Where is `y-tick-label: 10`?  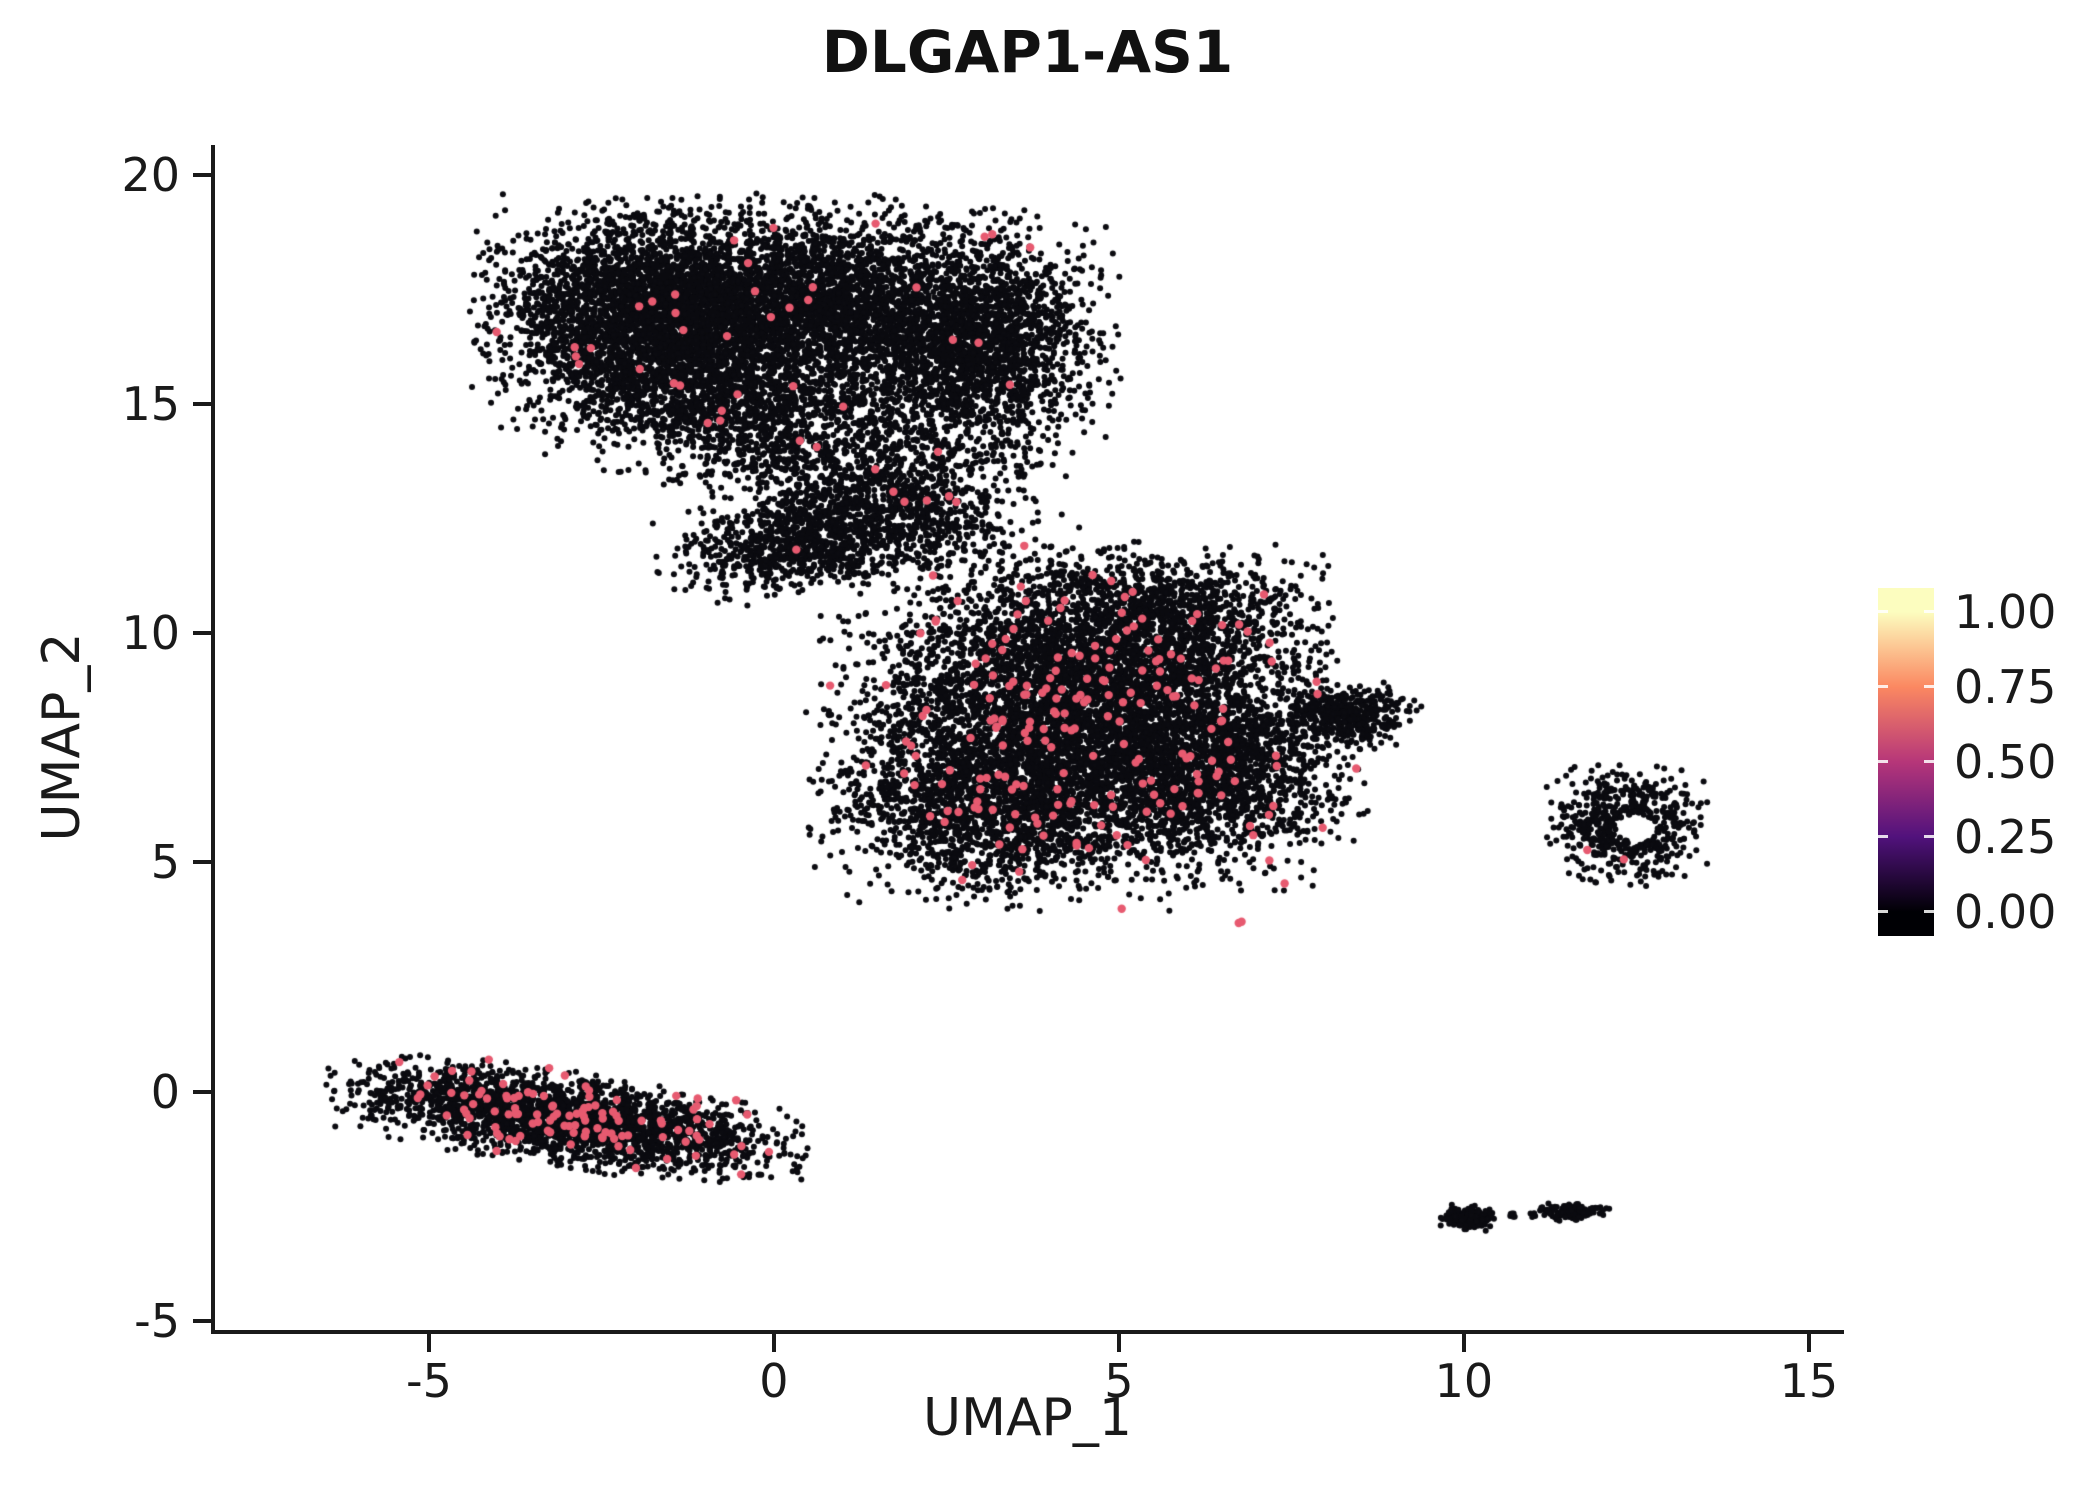
y-tick-label: 10 is located at coordinates (150, 633).